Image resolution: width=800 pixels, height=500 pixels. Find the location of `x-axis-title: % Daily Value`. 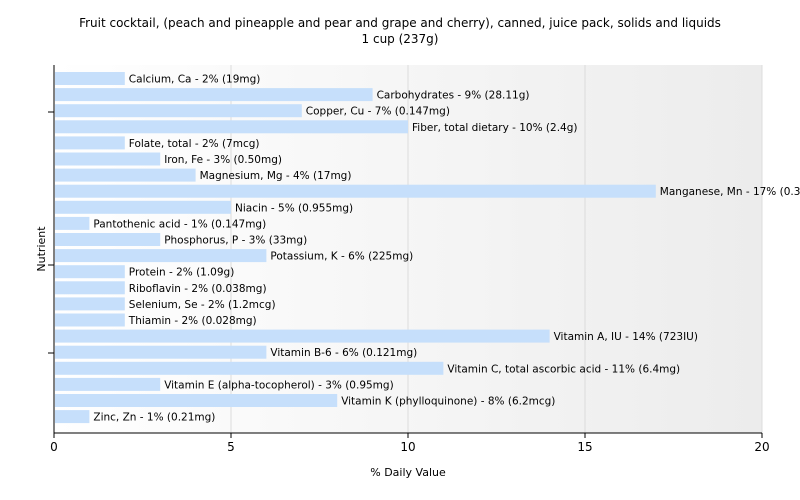

x-axis-title: % Daily Value is located at coordinates (408, 472).